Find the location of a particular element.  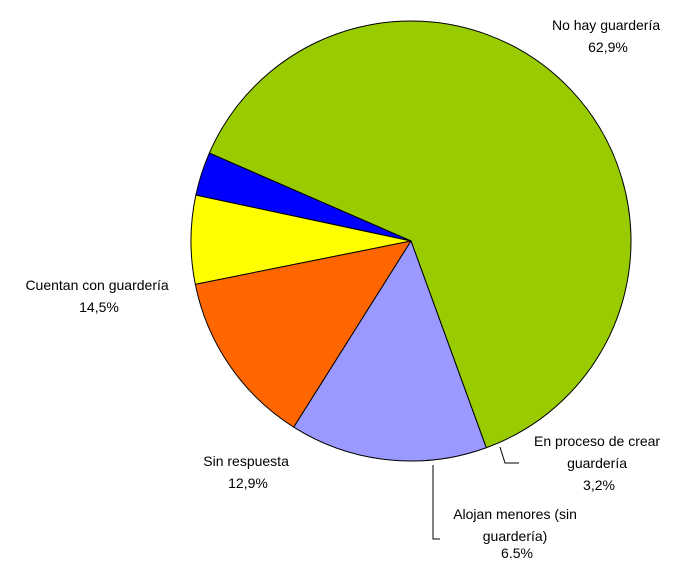

leader-line-alojan is located at coordinates (436, 502).